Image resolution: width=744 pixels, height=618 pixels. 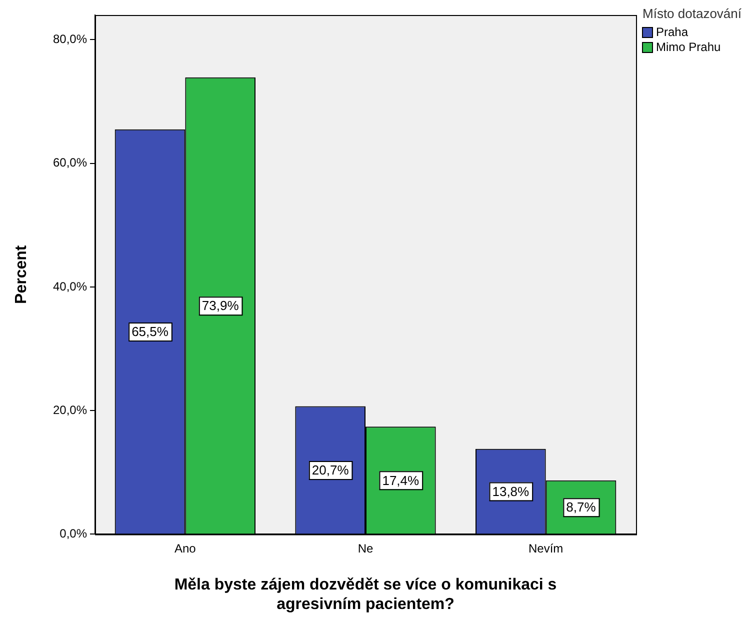 What do you see at coordinates (70, 286) in the screenshot?
I see `y-tick-label: 40,0%` at bounding box center [70, 286].